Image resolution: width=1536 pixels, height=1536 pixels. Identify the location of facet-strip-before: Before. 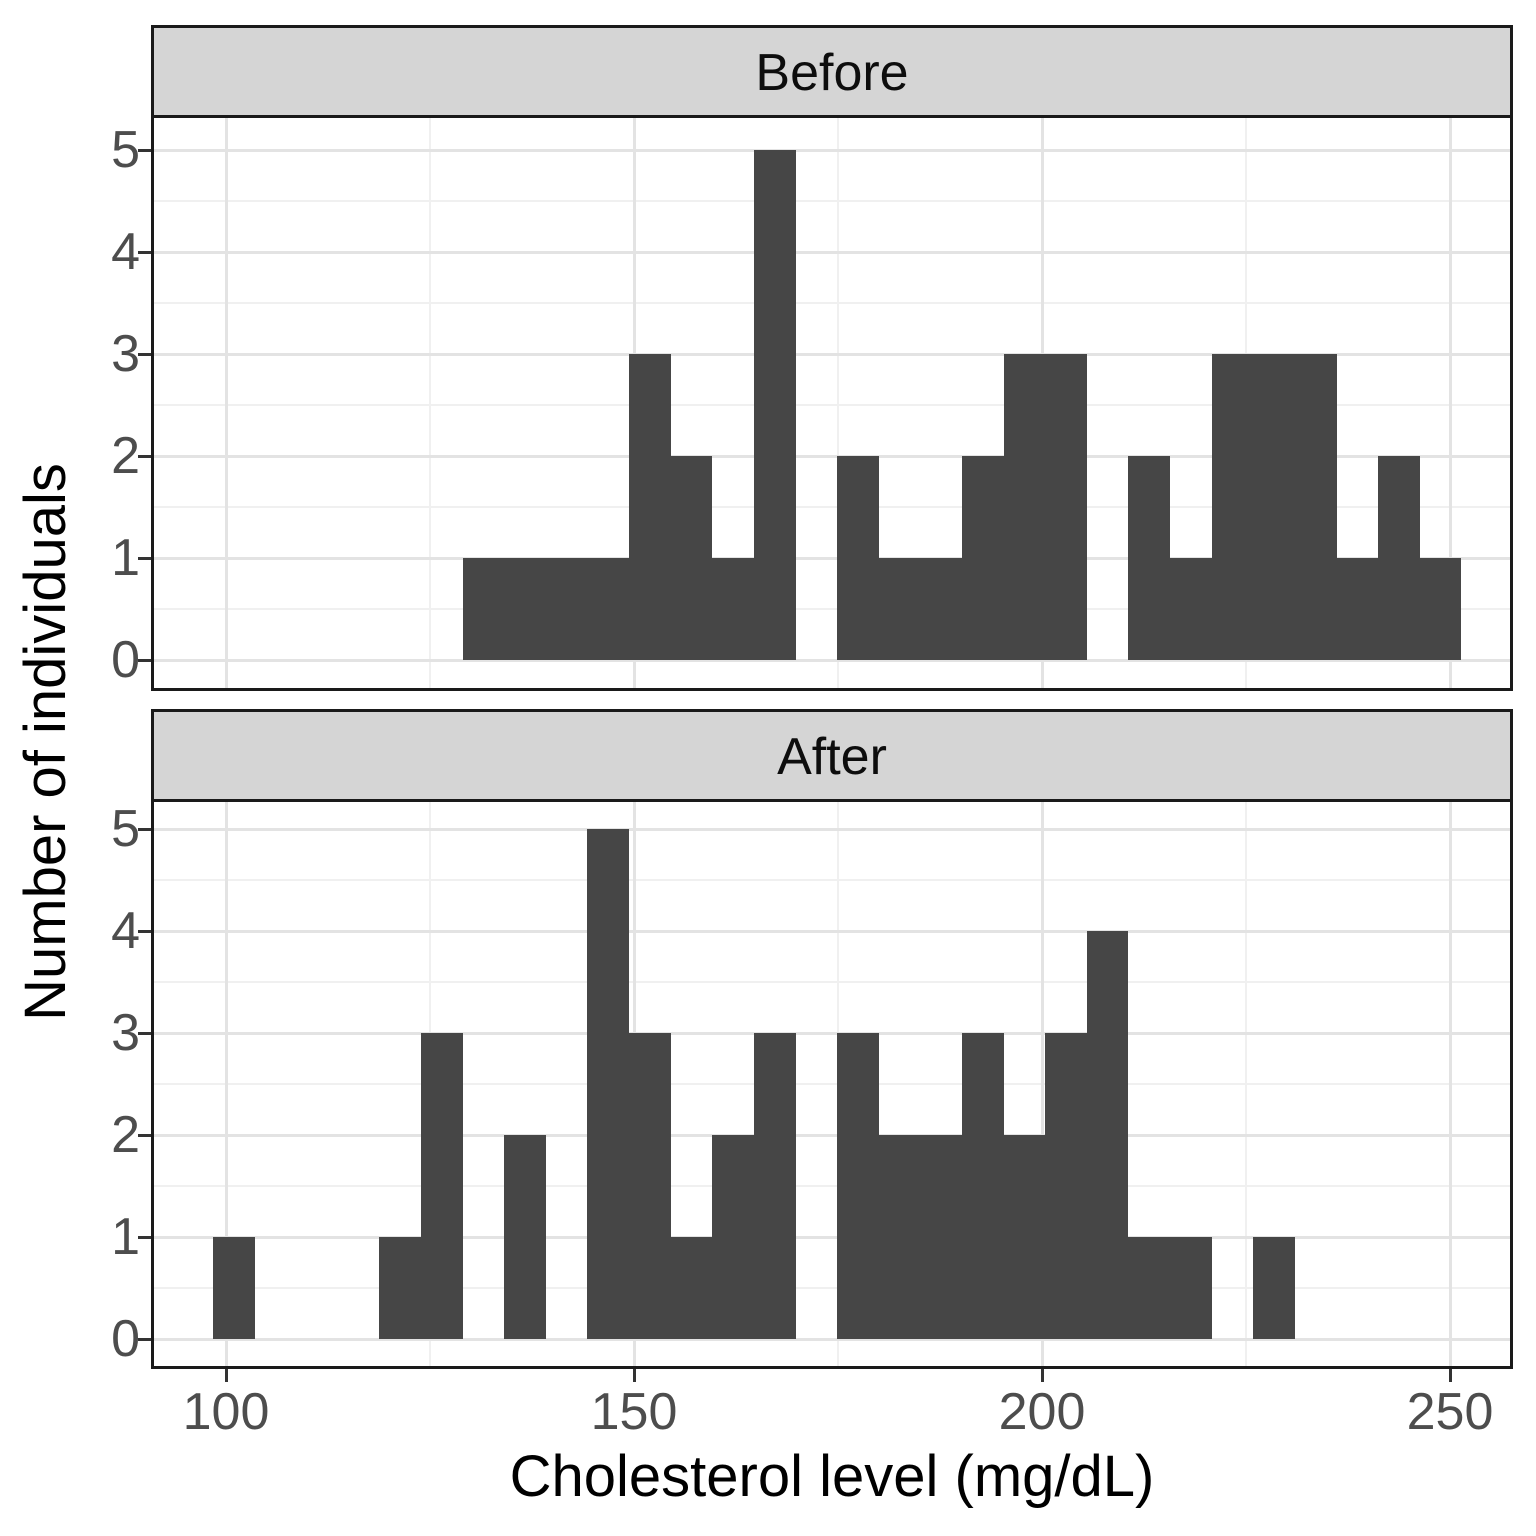
(832, 73).